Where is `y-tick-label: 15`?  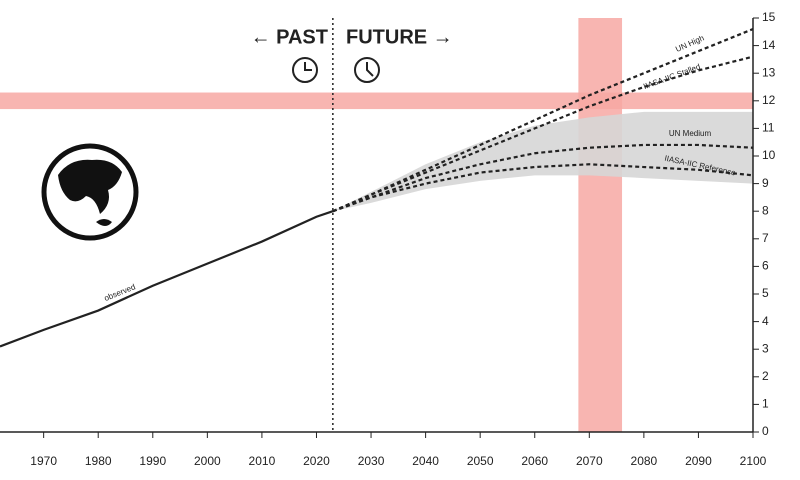
y-tick-label: 15 is located at coordinates (769, 17).